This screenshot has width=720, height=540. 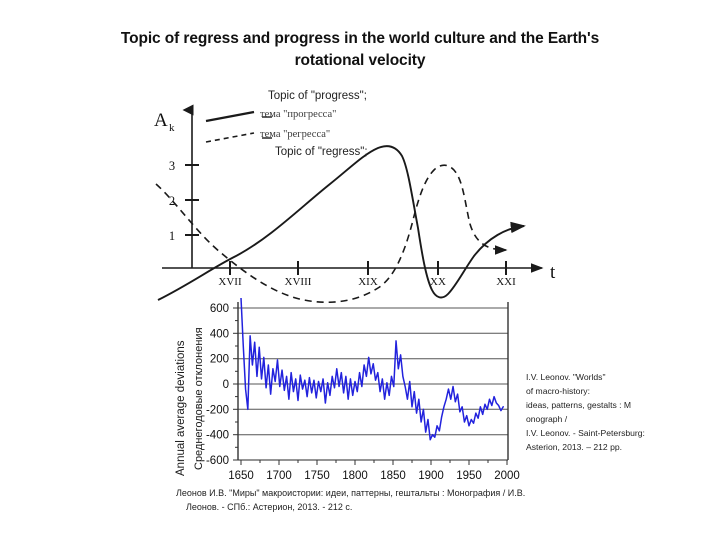 I want to click on progress-curve, so click(x=341, y=223).